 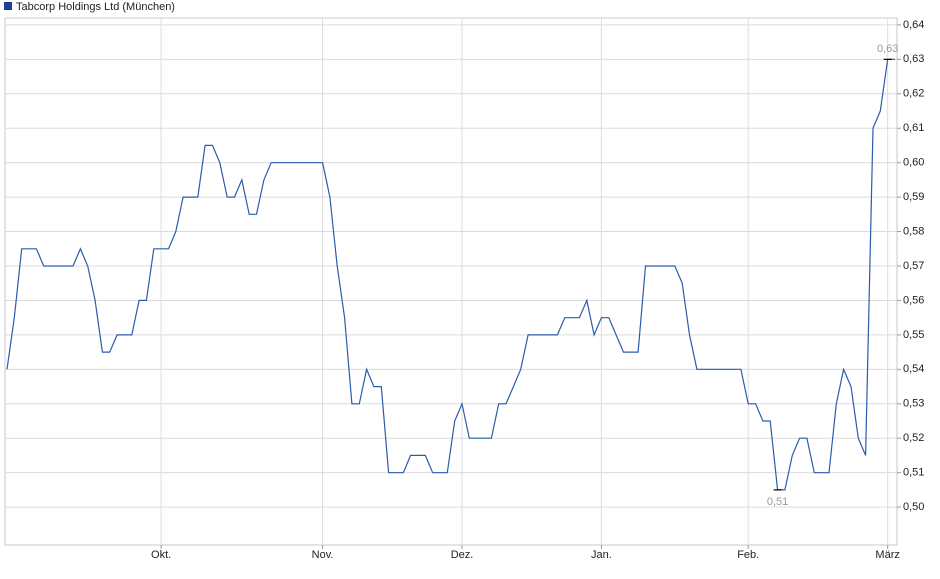 I want to click on y-tick-label: 0,64, so click(x=913, y=25).